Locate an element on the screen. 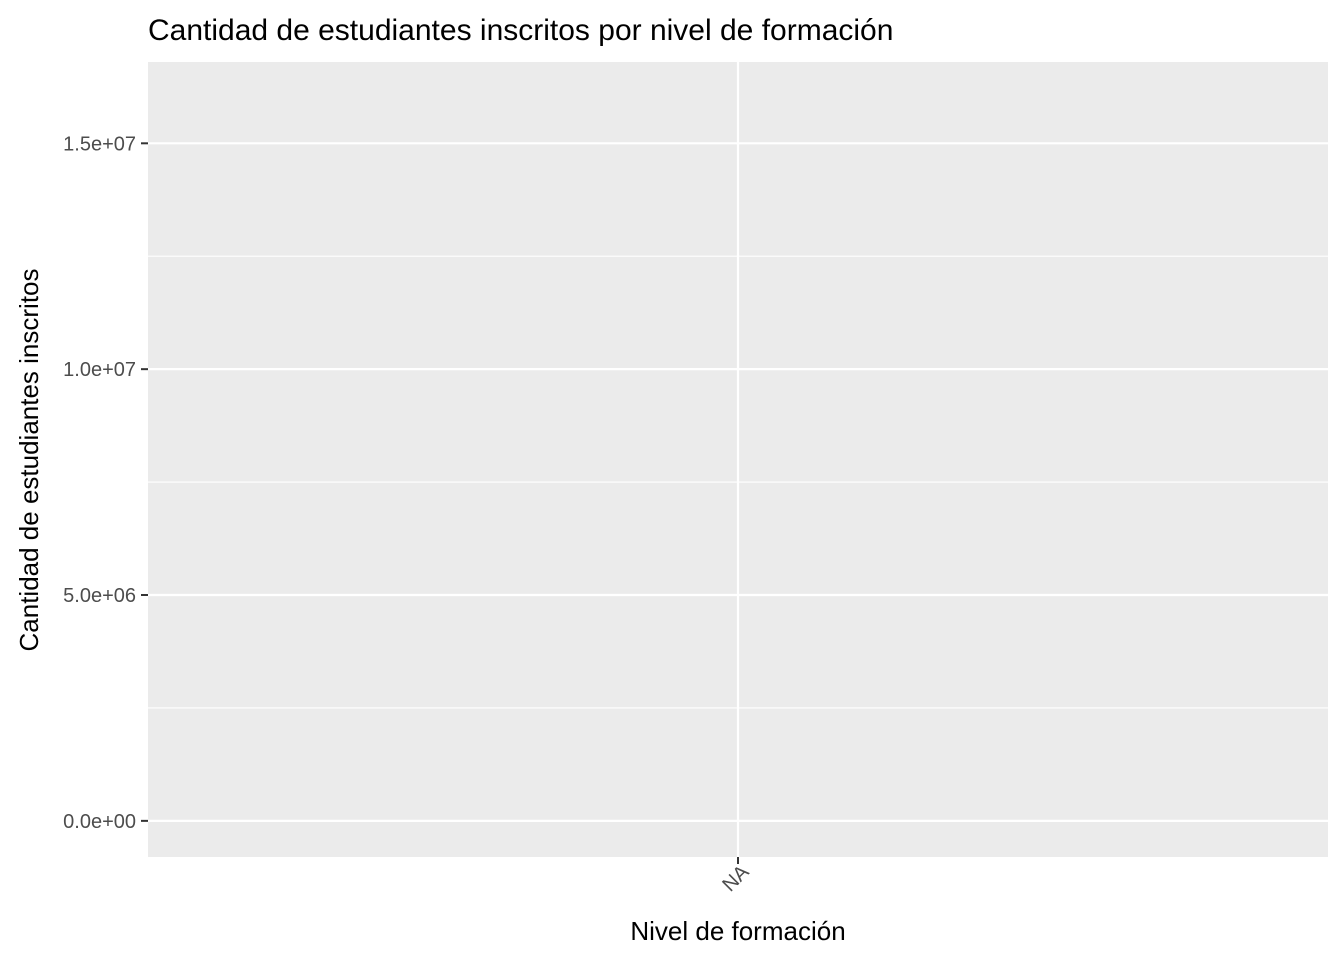 This screenshot has width=1344, height=960. x-axis-title: Nivel de formación is located at coordinates (737, 931).